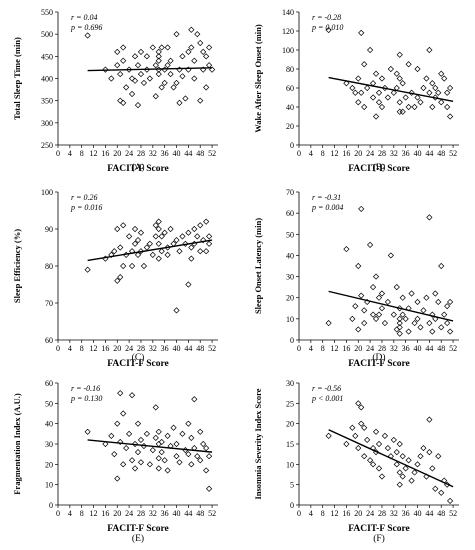 The width and height of the screenshot is (475, 550). I want to click on panel-label: (E), so click(138, 538).